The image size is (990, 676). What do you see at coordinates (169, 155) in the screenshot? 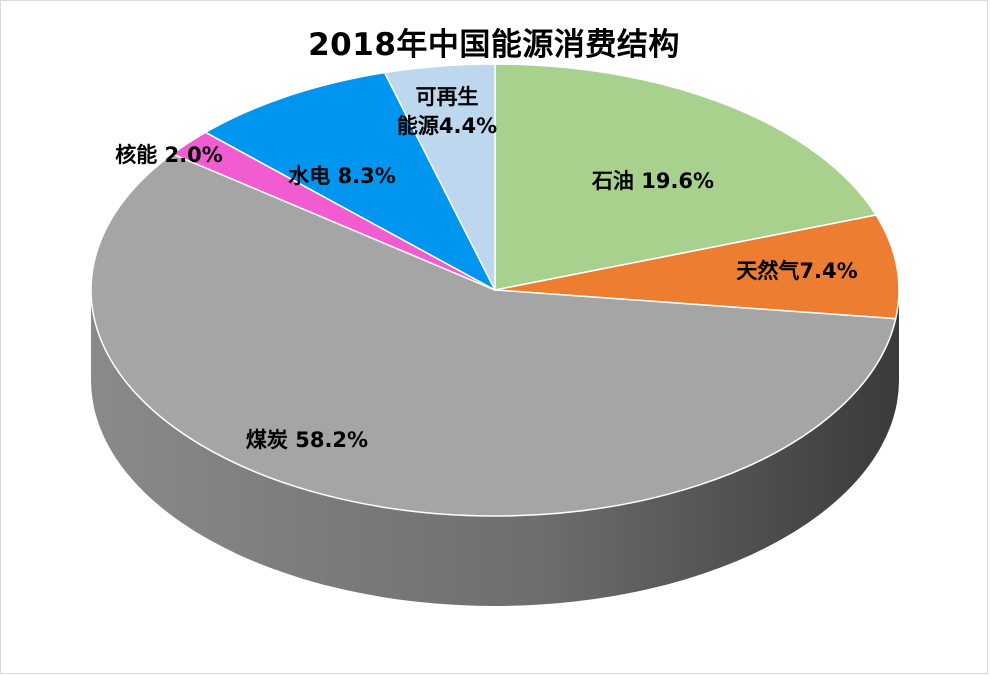
I see `slice-label-4: 核能 2.0%` at bounding box center [169, 155].